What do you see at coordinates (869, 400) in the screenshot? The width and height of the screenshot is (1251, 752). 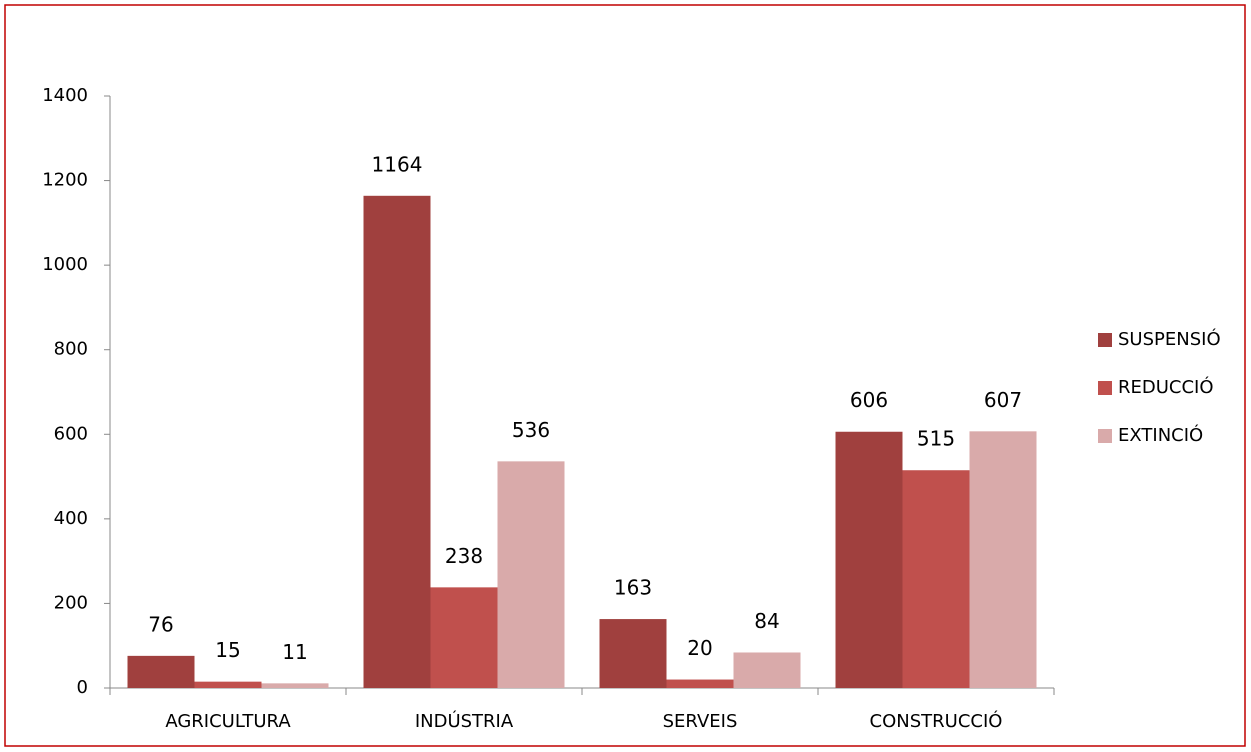 I see `data-label: 606` at bounding box center [869, 400].